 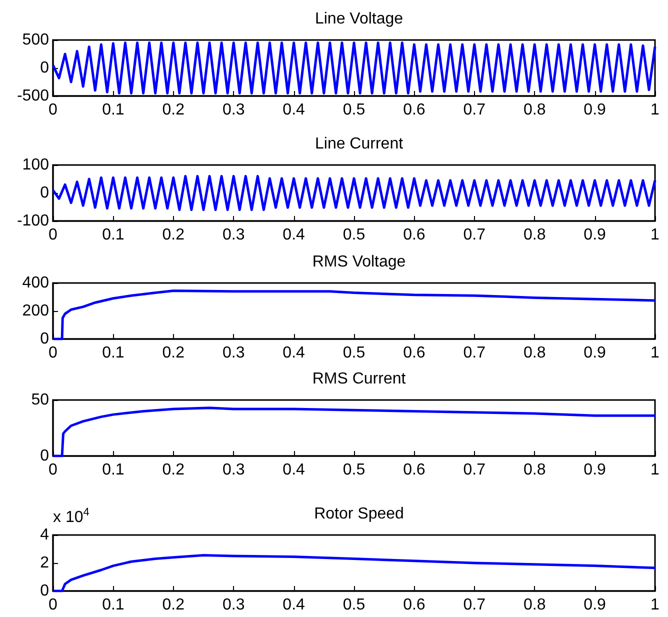 What do you see at coordinates (33, 221) in the screenshot?
I see `y-tick-label: -100` at bounding box center [33, 221].